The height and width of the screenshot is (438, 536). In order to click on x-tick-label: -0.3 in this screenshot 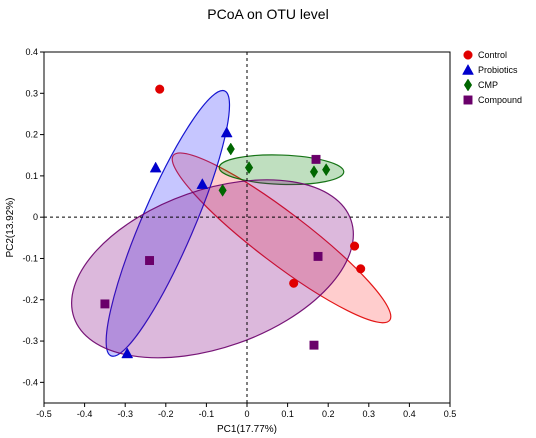, I will do `click(125, 414)`.